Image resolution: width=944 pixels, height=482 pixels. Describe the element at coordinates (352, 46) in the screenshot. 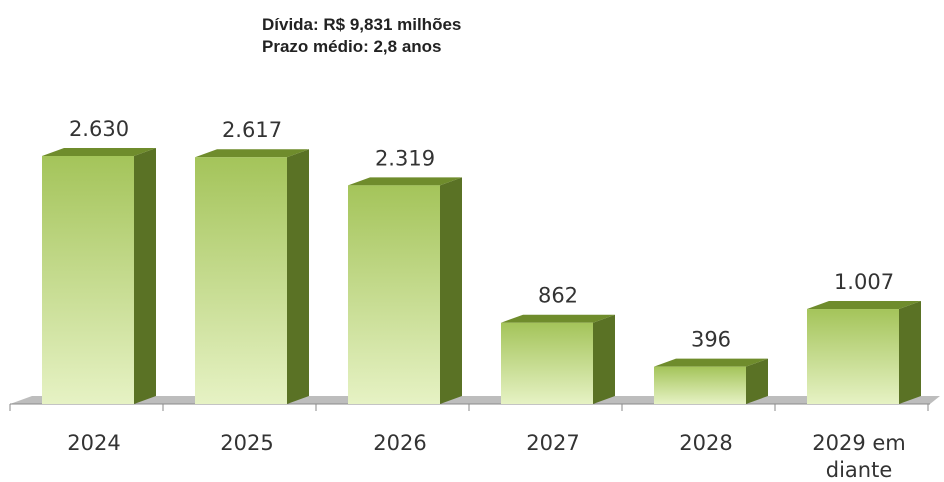

I see `average-term-label: Prazo médio: 2,8 anos` at that location.